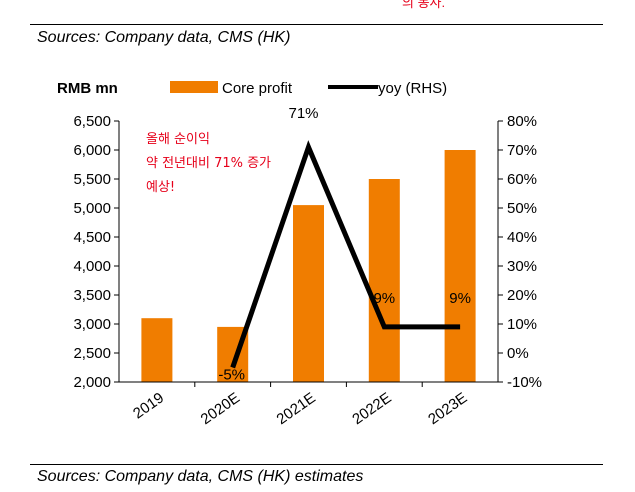 The image size is (635, 492). Describe the element at coordinates (92, 324) in the screenshot. I see `y-tick-label-left: 3,000` at that location.